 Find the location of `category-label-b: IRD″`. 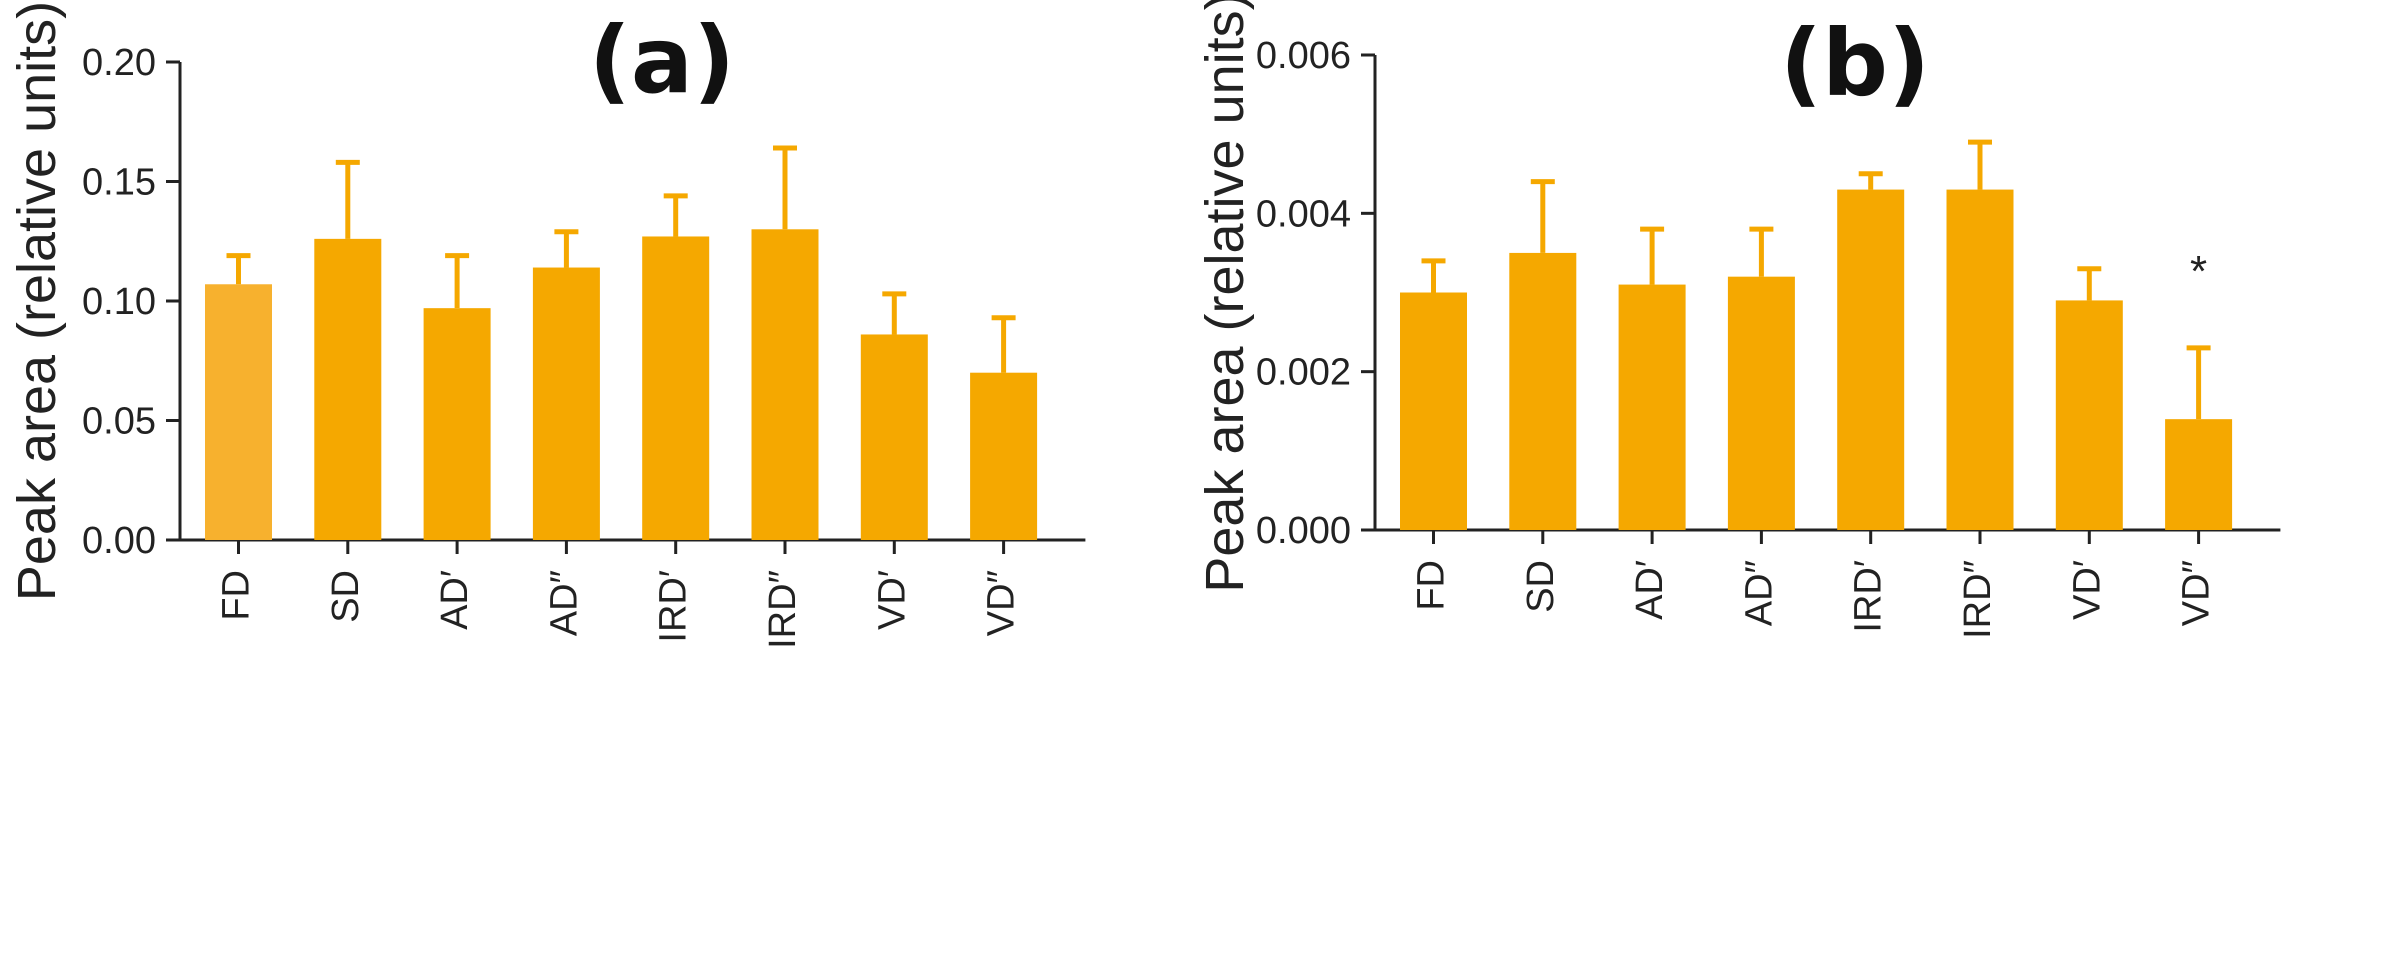

category-label-b: IRD″ is located at coordinates (1978, 599).